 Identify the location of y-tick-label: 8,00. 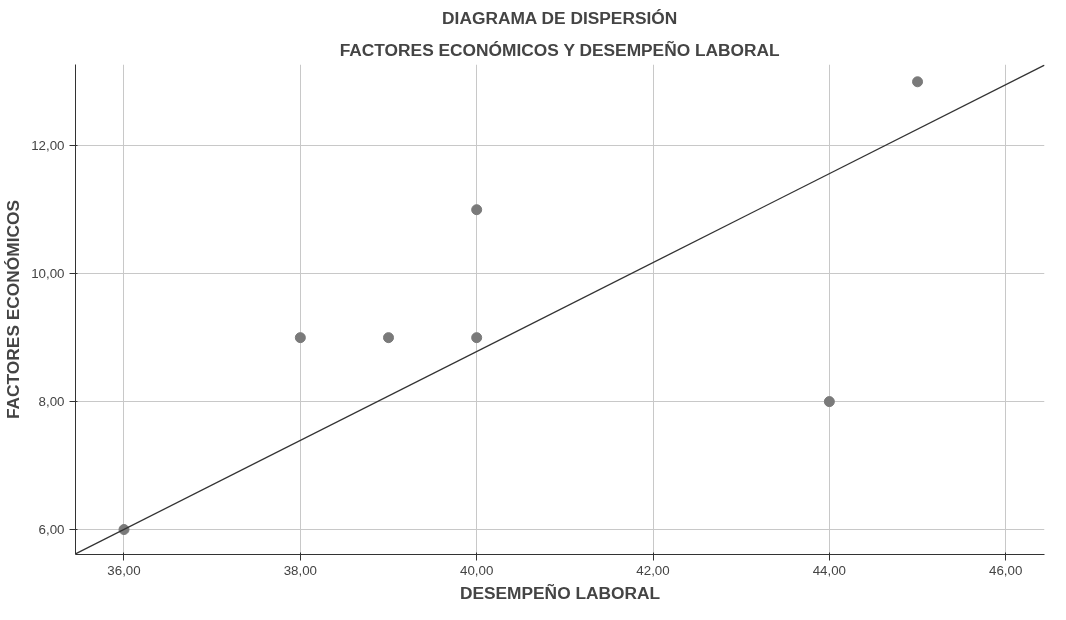
(51, 402).